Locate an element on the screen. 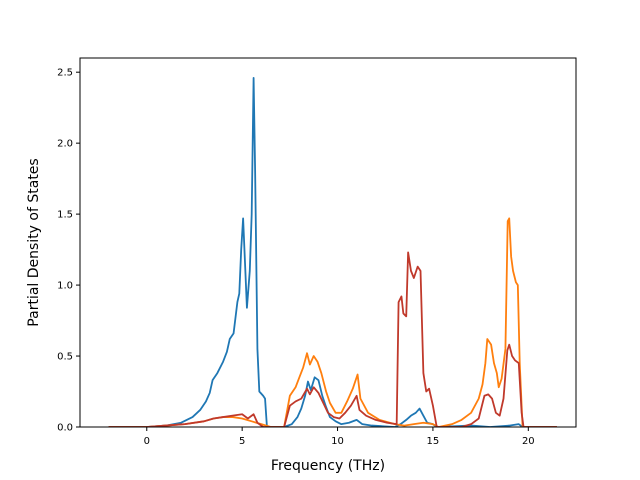  y-tick-label: 2.0 is located at coordinates (65, 144).